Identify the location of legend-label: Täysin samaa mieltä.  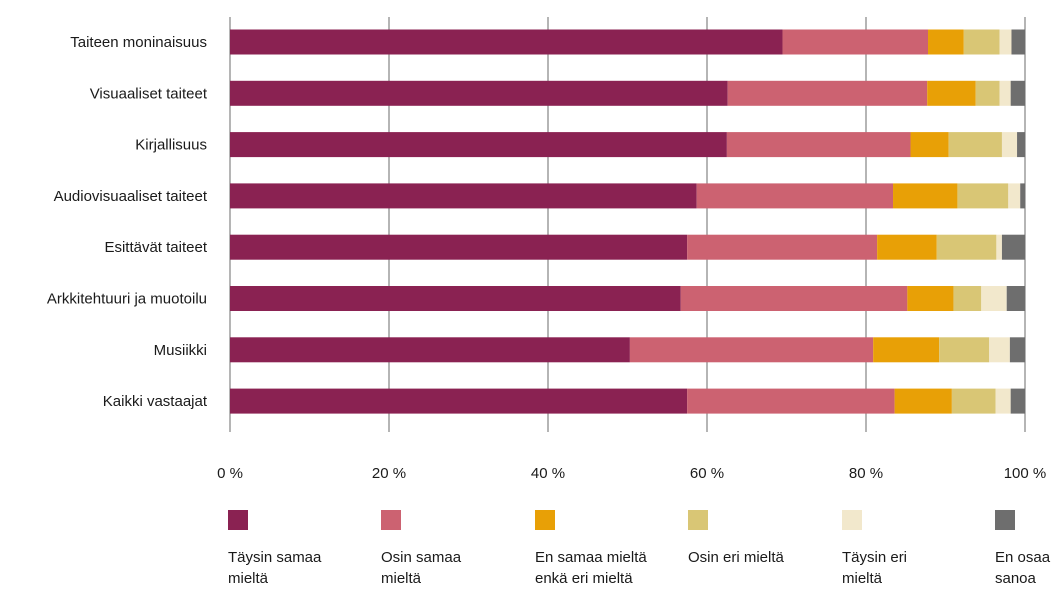
(275, 568).